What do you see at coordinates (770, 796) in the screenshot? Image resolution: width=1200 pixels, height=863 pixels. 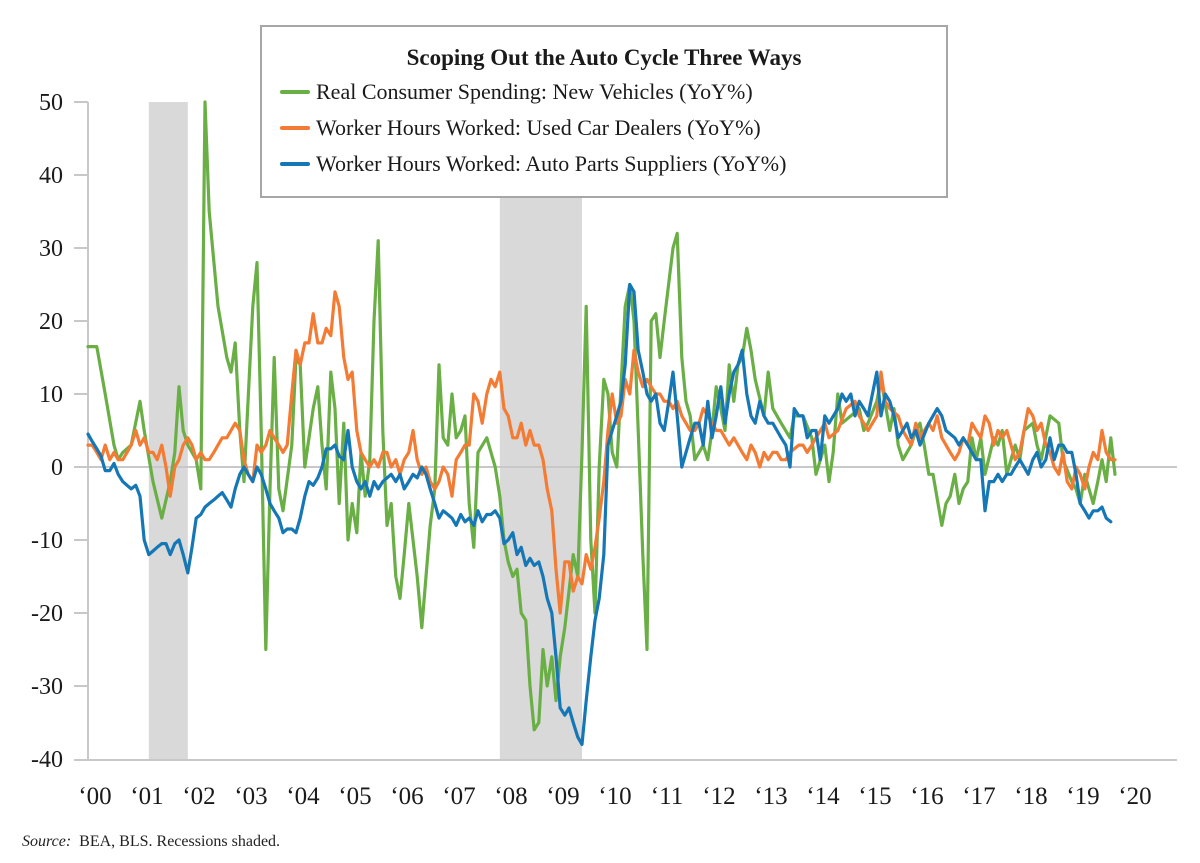 I see `x-tick-label: ‘13` at bounding box center [770, 796].